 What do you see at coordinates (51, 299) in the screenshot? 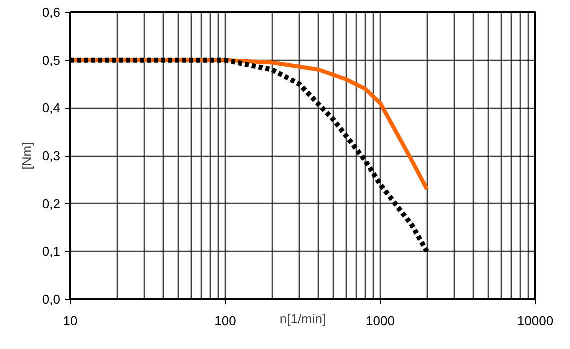
I see `y-tick-label: 0,0` at bounding box center [51, 299].